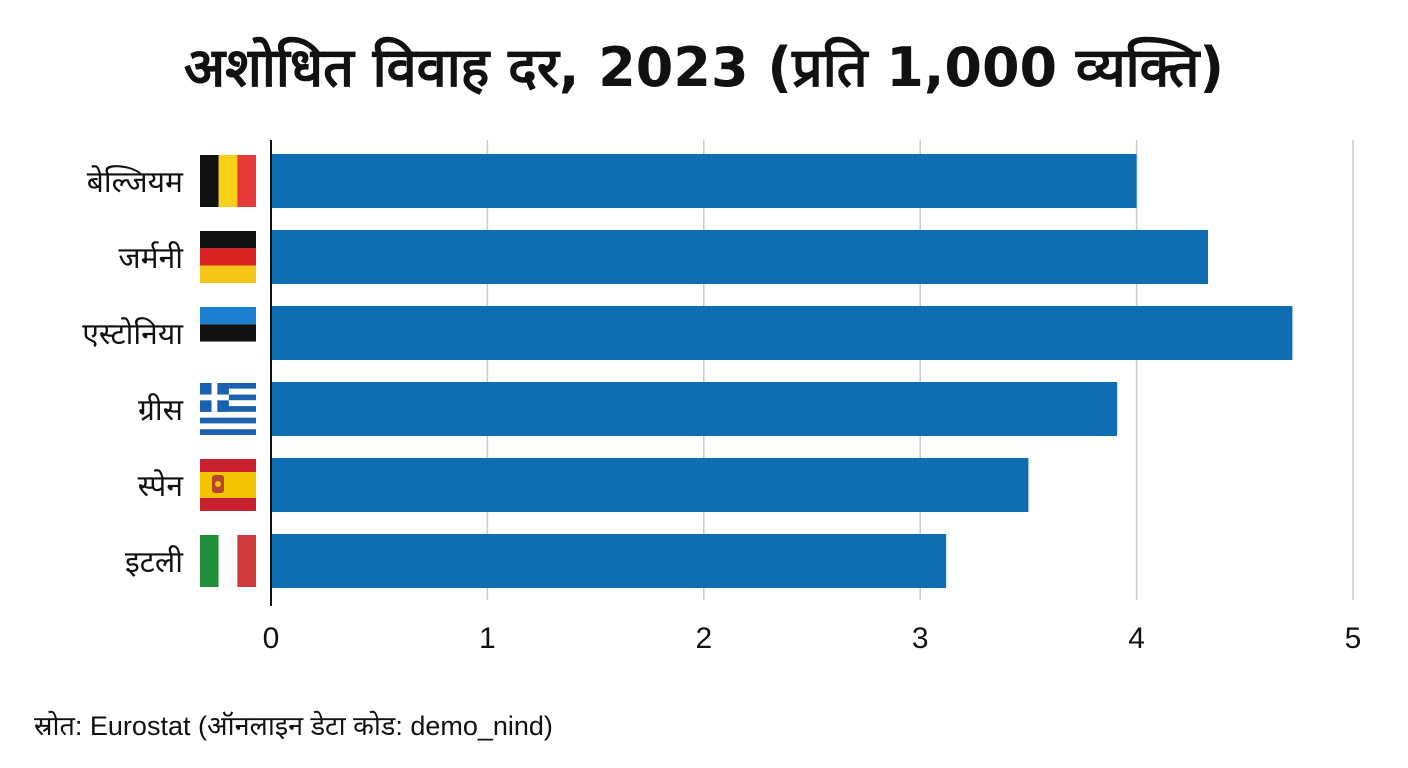 The height and width of the screenshot is (768, 1408). I want to click on flags, so click(228, 371).